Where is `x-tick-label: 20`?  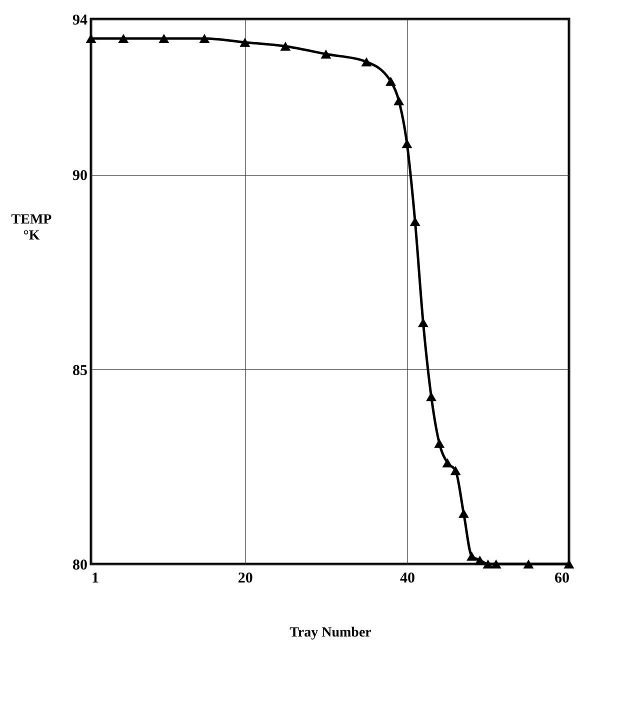 x-tick-label: 20 is located at coordinates (245, 578).